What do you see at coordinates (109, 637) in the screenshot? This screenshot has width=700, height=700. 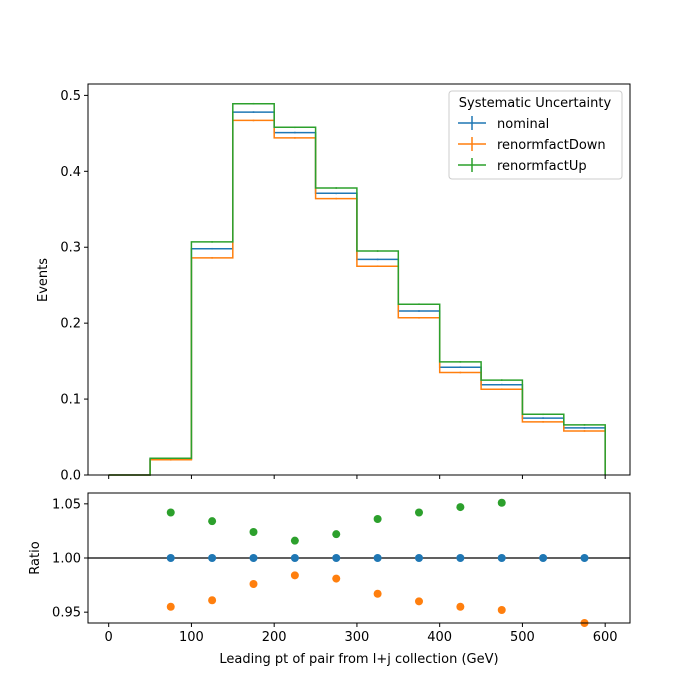 I see `x-tick-label: 0` at bounding box center [109, 637].